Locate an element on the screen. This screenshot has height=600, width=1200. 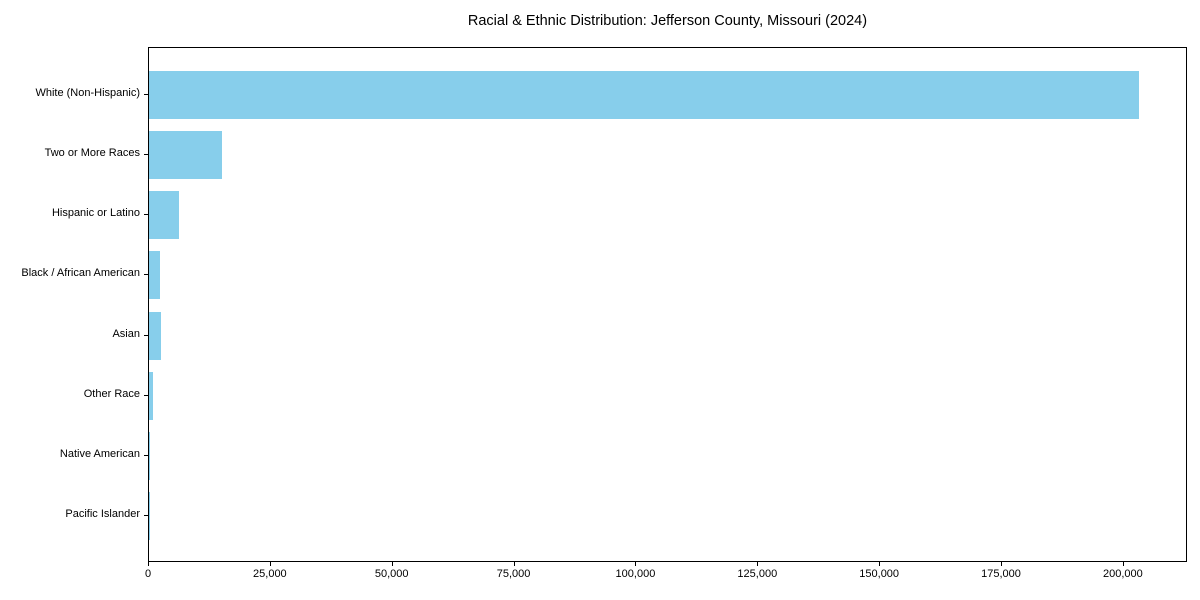
bar-two-or-more-races is located at coordinates (186, 155).